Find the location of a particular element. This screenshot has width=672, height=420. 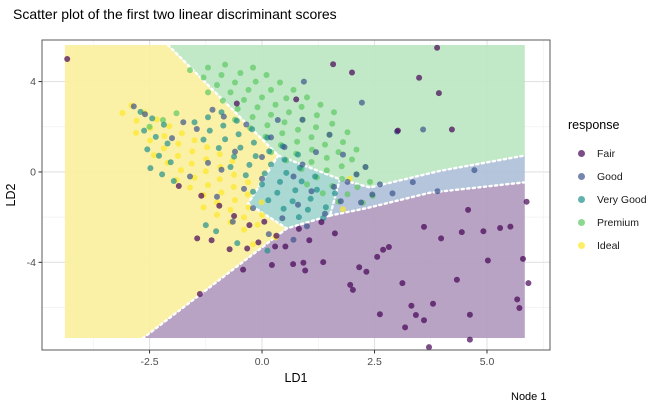

legend-rows: Fair Good Very Good Premium Ideal is located at coordinates (606, 199).